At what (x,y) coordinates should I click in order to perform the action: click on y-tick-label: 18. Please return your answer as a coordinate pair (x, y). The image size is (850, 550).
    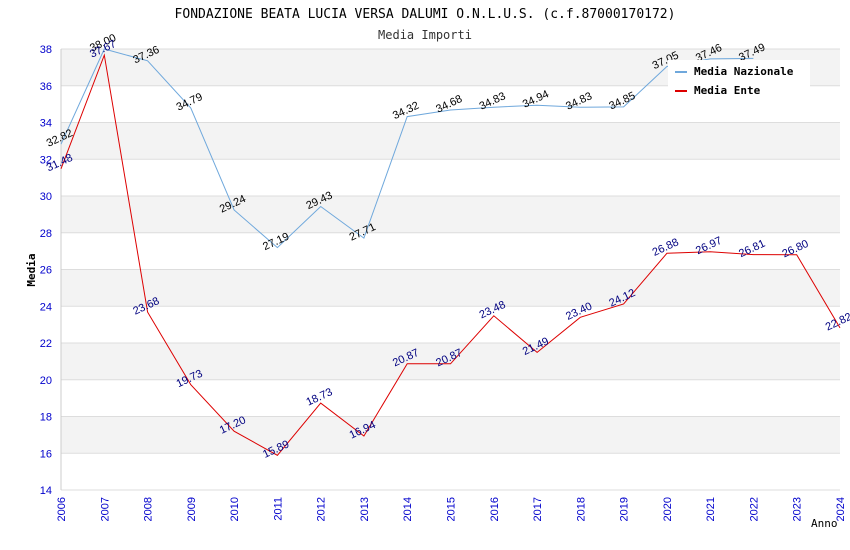
    Looking at the image, I should click on (46, 418).